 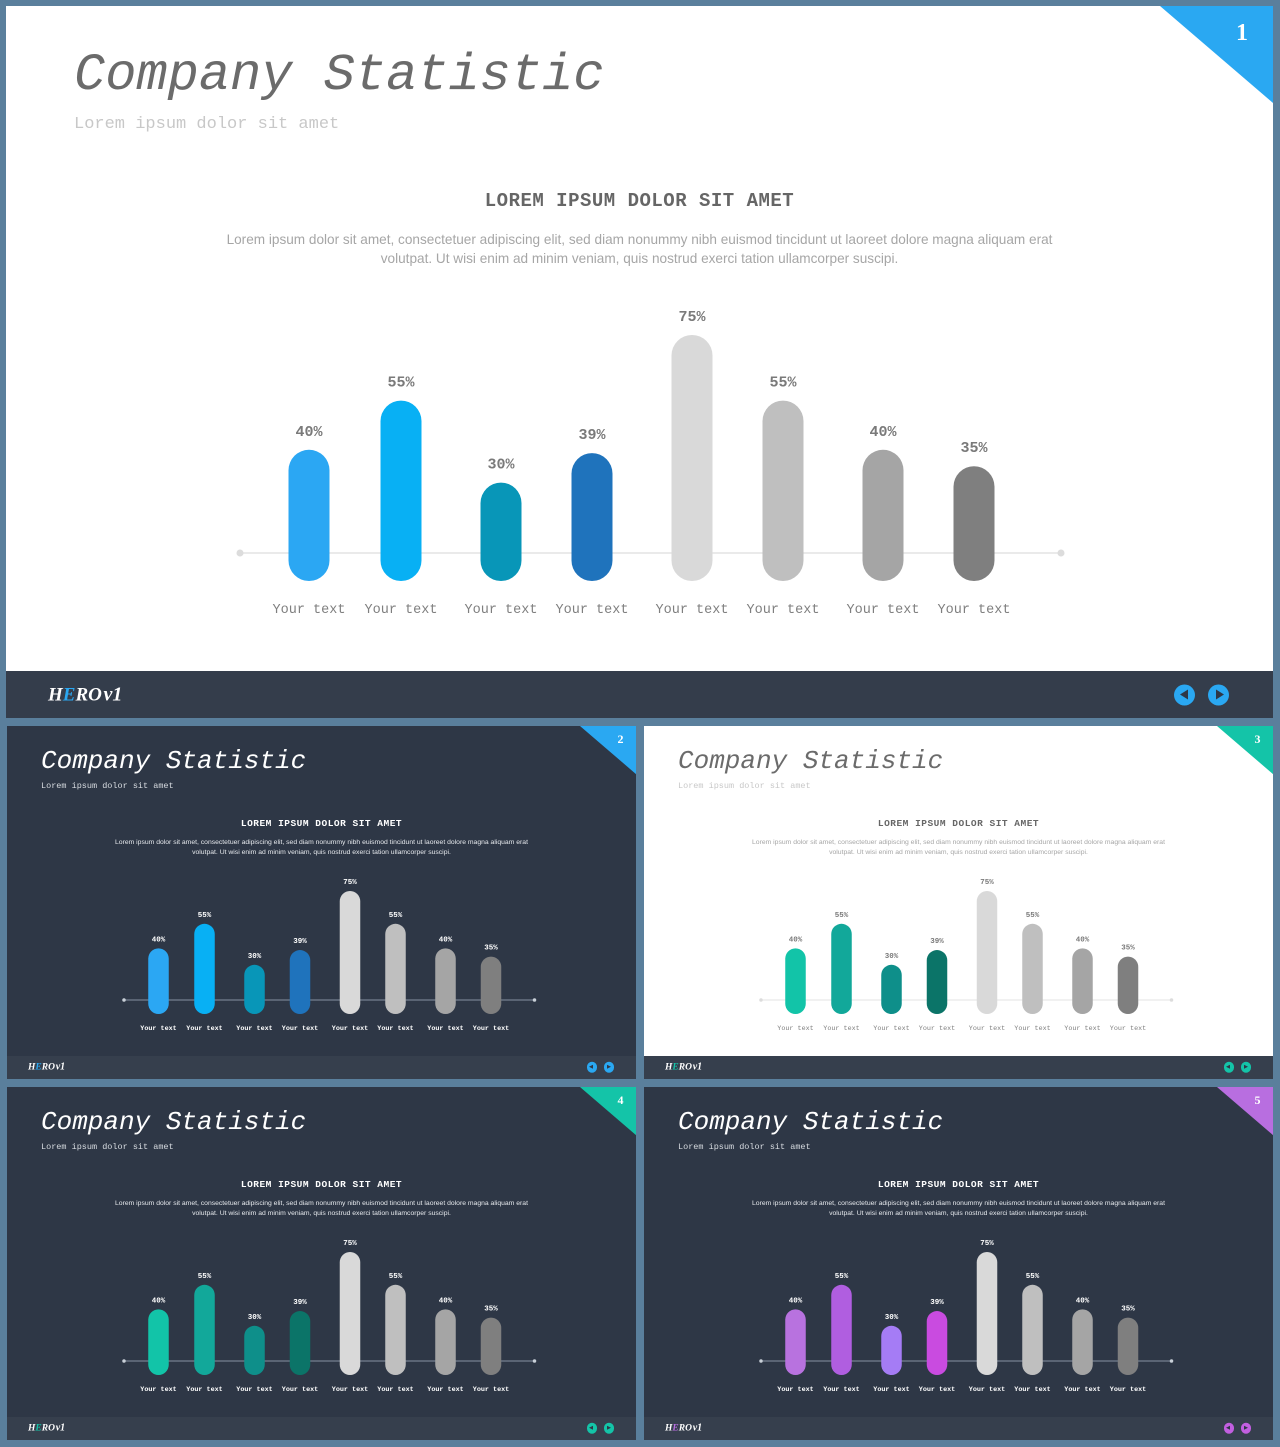 I want to click on category-label-1: Your text, so click(x=795, y=1390).